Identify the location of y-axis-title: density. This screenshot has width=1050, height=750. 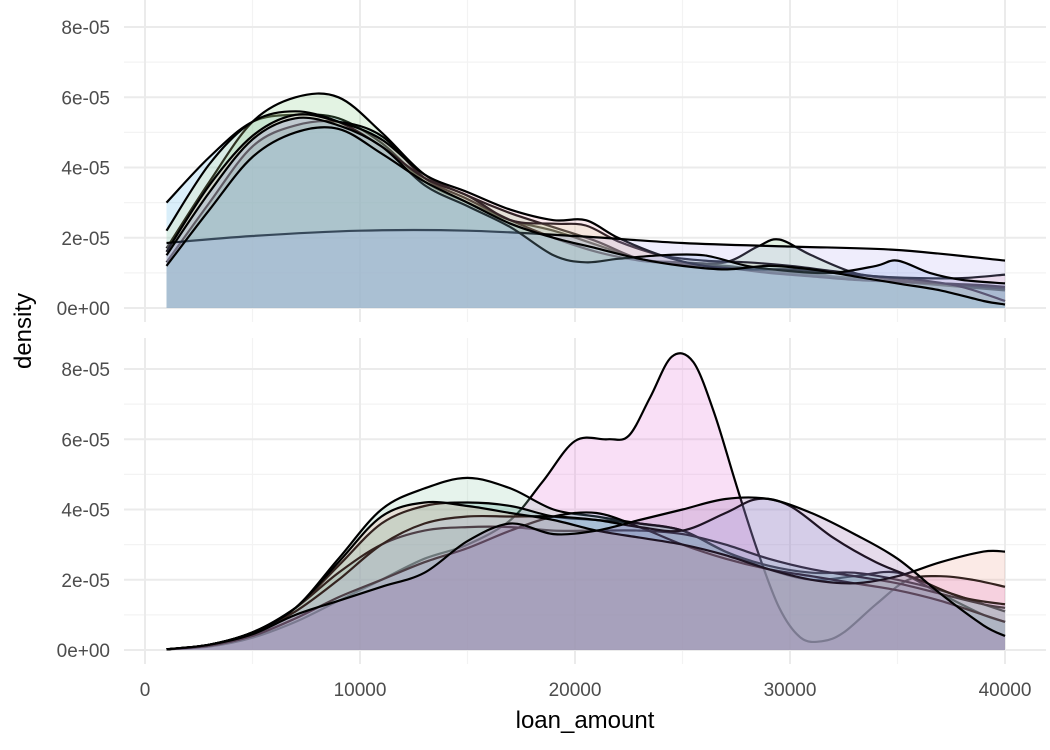
(23, 331).